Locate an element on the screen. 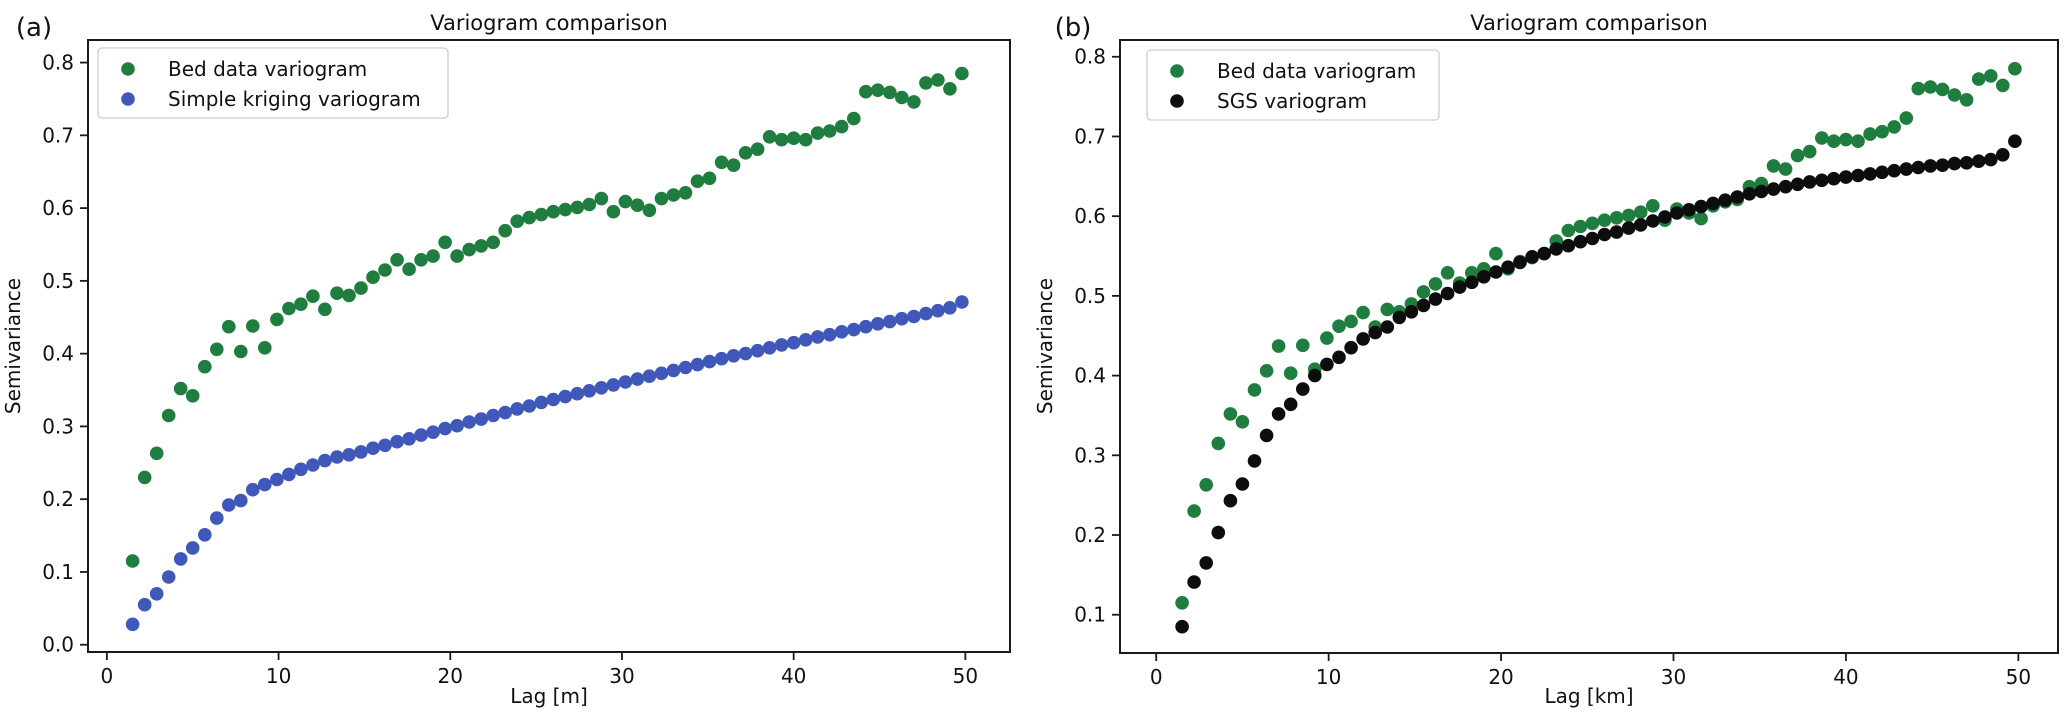 This screenshot has width=2067, height=725. y-tick-label: 0.0 is located at coordinates (58, 645).